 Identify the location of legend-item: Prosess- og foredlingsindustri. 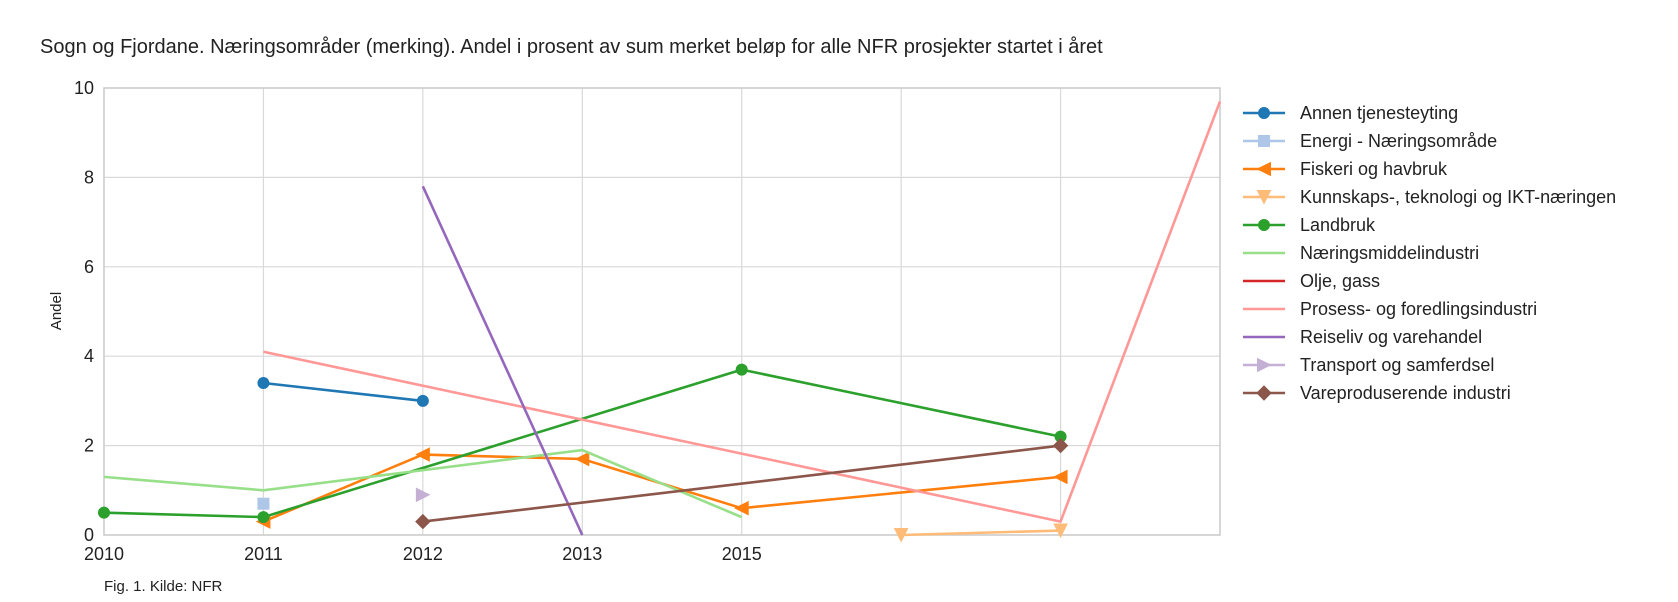
(1390, 309).